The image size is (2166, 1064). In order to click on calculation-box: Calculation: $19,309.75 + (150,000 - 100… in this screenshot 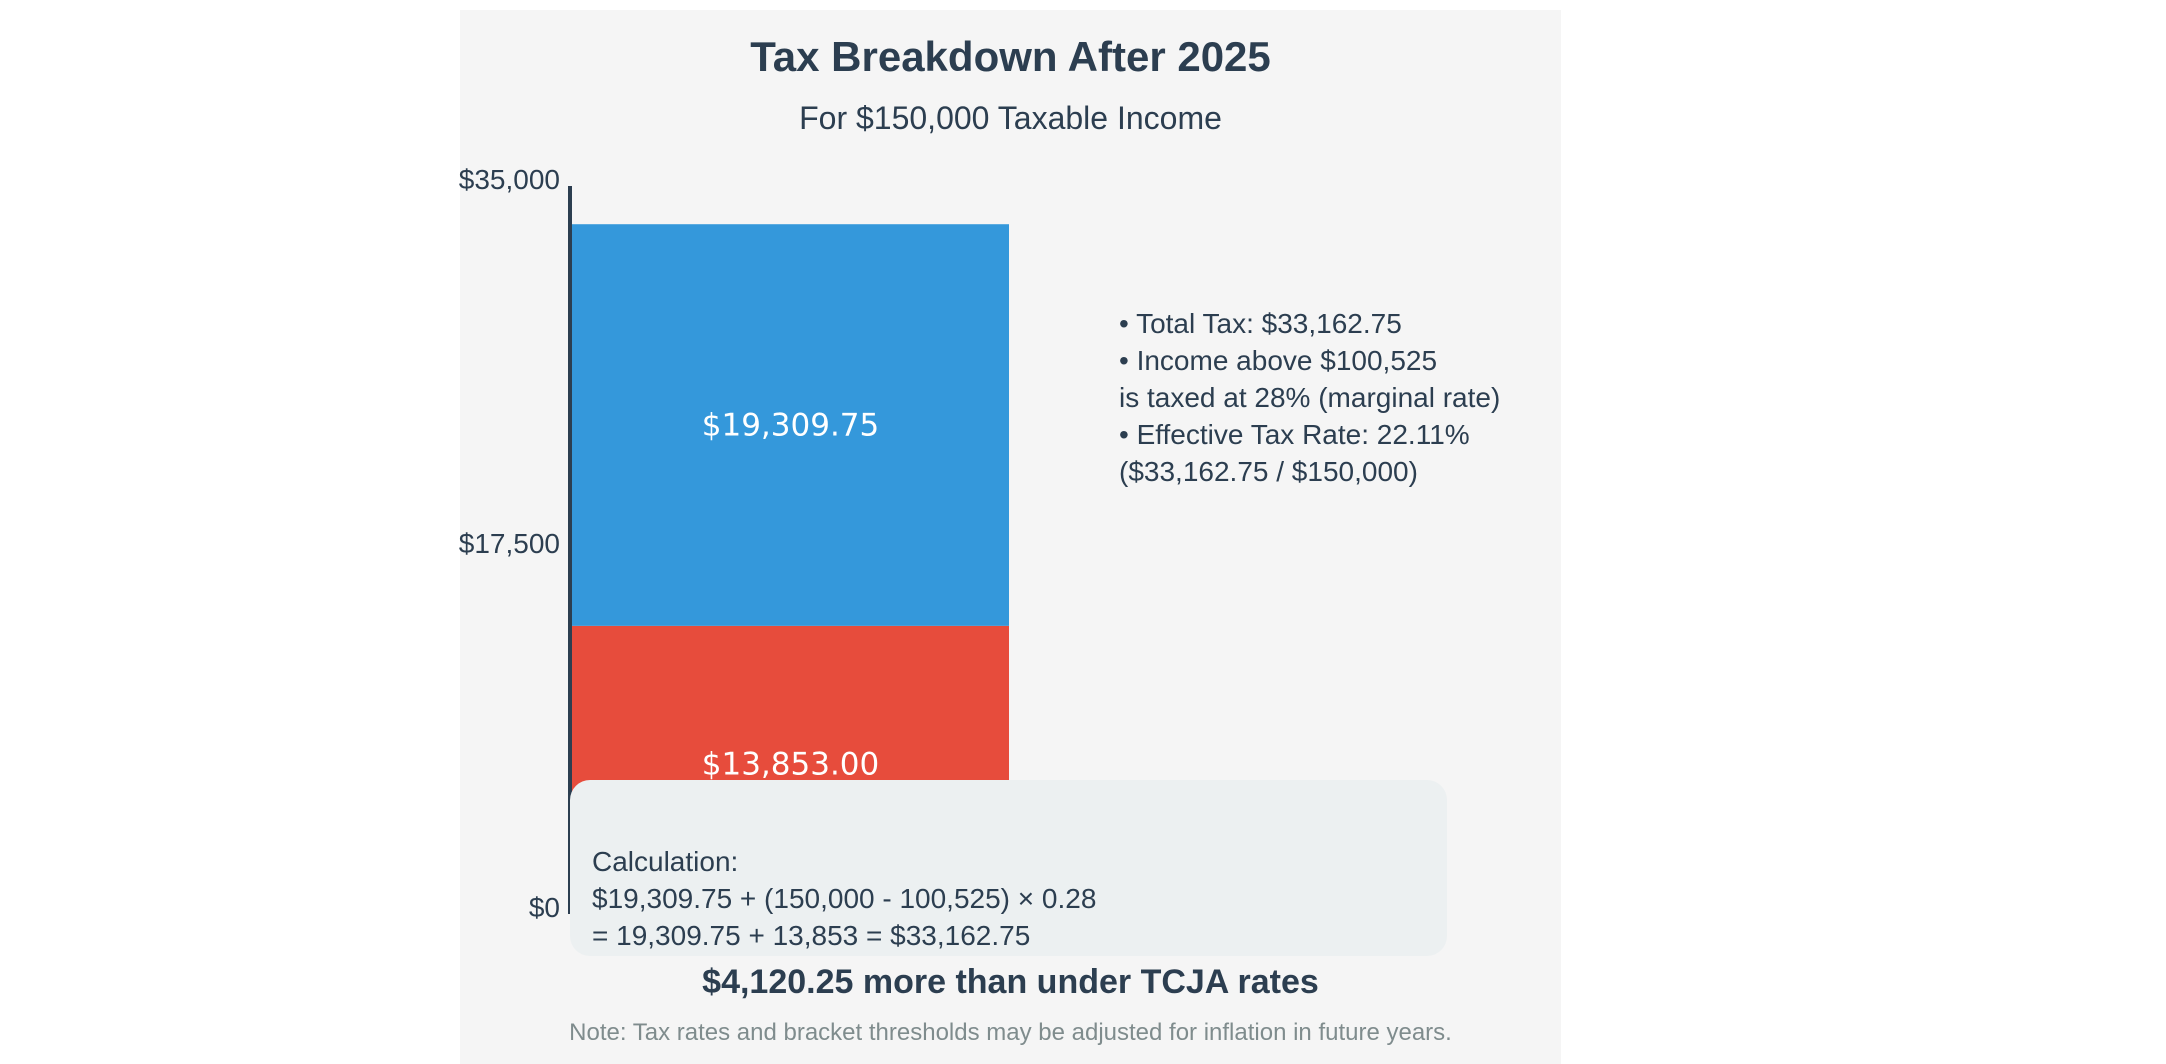, I will do `click(1008, 868)`.